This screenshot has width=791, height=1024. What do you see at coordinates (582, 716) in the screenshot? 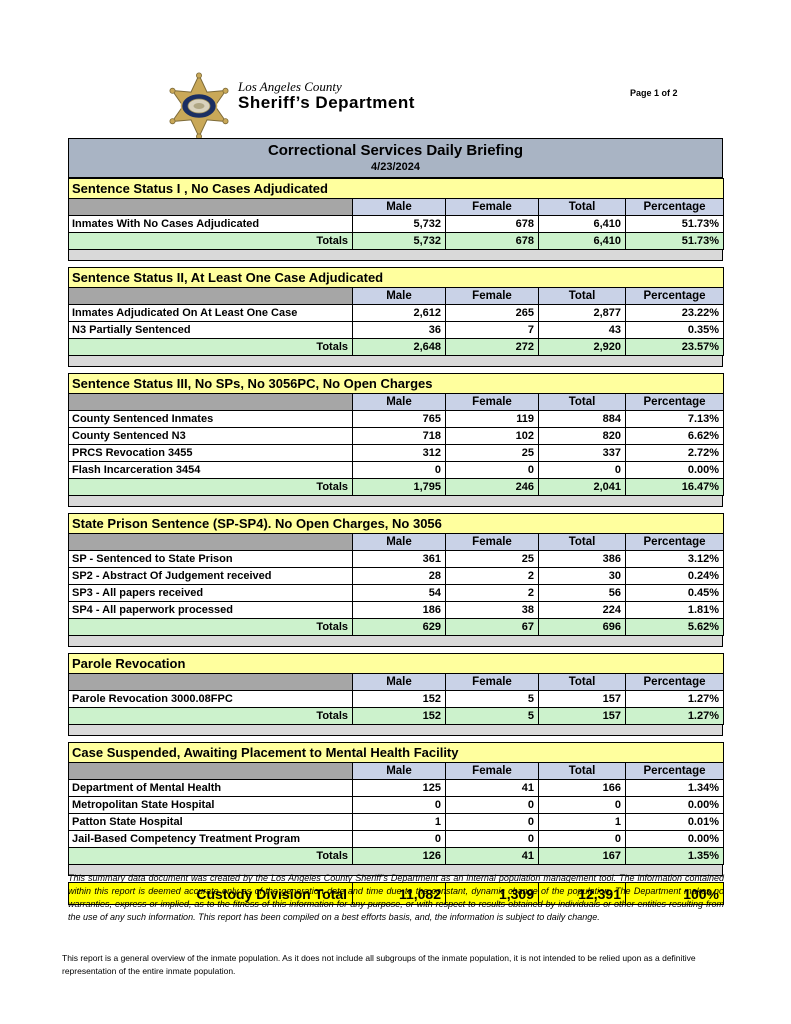
I see `totals-total: 157` at bounding box center [582, 716].